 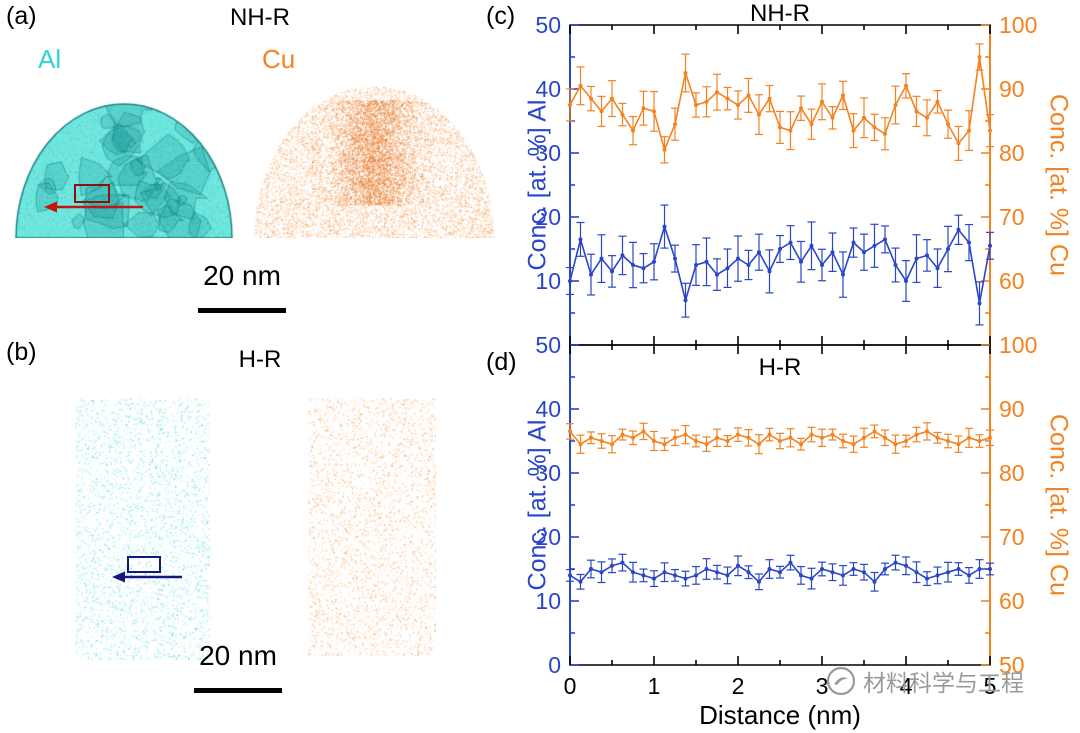 What do you see at coordinates (654, 686) in the screenshot?
I see `svg-text: 1` at bounding box center [654, 686].